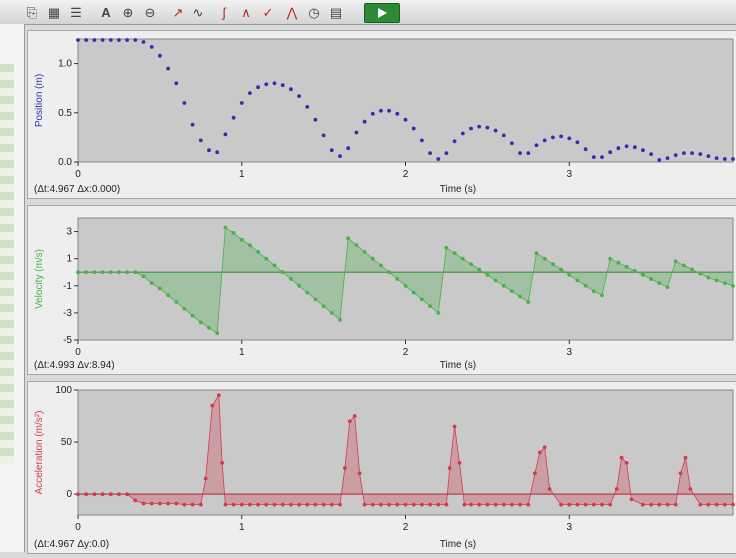 The image size is (736, 558). I want to click on toolbar: ⎘ ▦ ☰ A ⊕ ⊖ ↗ ∿ ∫ ∧ ✓ ⋀ ◷ ▤, so click(368, 12).